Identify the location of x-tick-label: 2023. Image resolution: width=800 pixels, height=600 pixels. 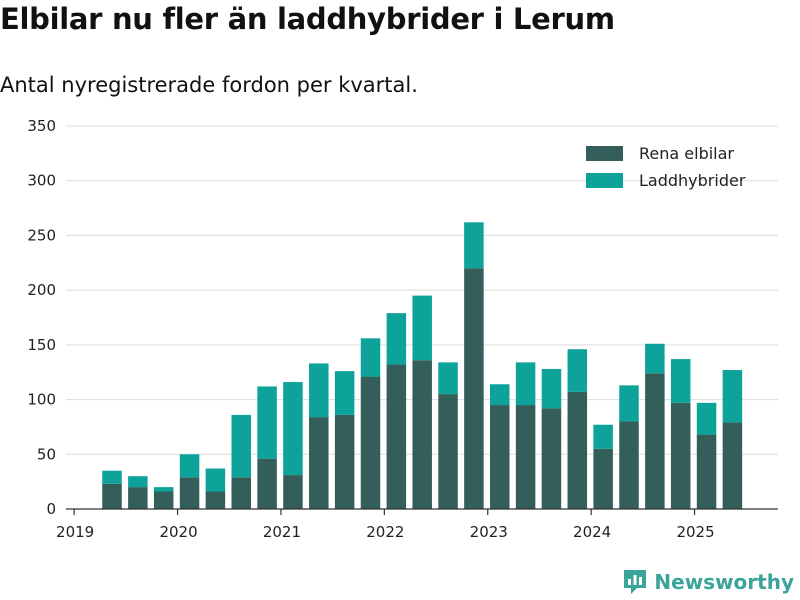
(489, 532).